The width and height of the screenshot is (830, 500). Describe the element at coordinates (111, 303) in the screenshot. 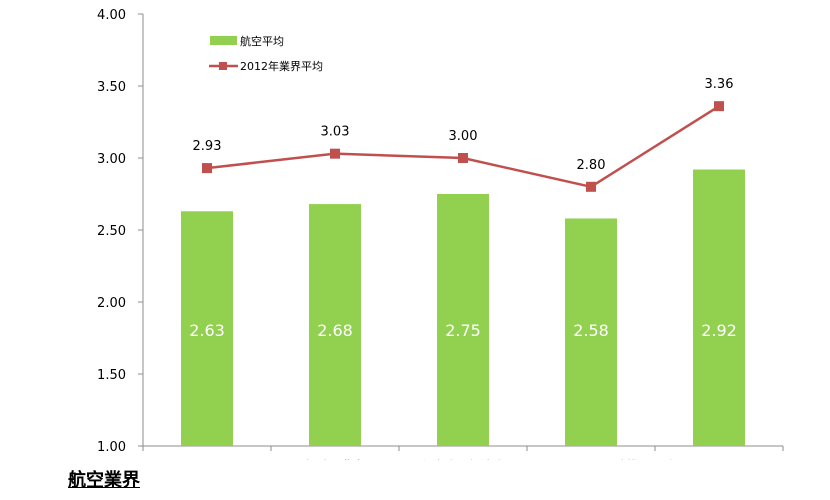

I see `y-tick-label: 2.00` at that location.